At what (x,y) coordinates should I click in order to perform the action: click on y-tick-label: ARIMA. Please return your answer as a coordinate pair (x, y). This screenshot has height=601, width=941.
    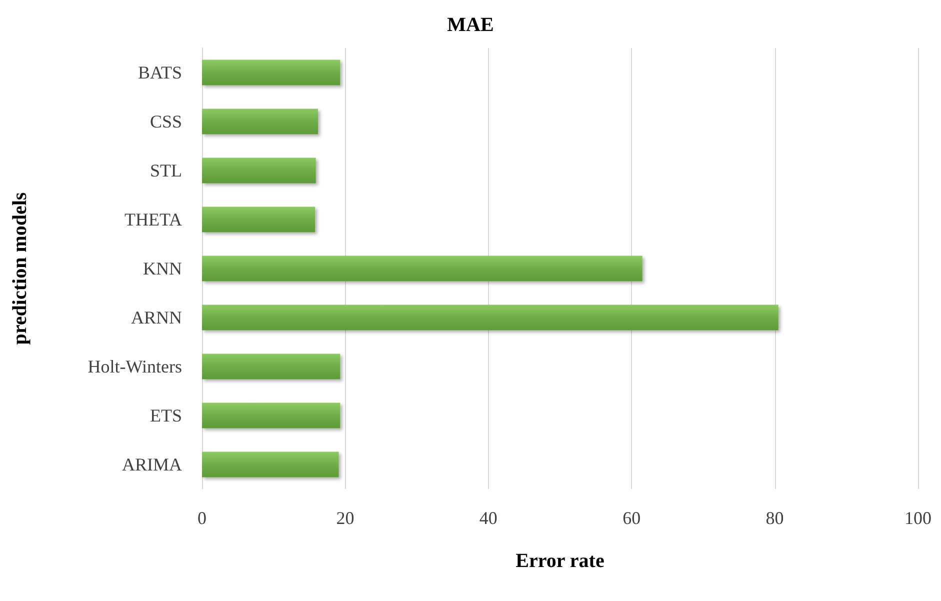
    Looking at the image, I should click on (152, 464).